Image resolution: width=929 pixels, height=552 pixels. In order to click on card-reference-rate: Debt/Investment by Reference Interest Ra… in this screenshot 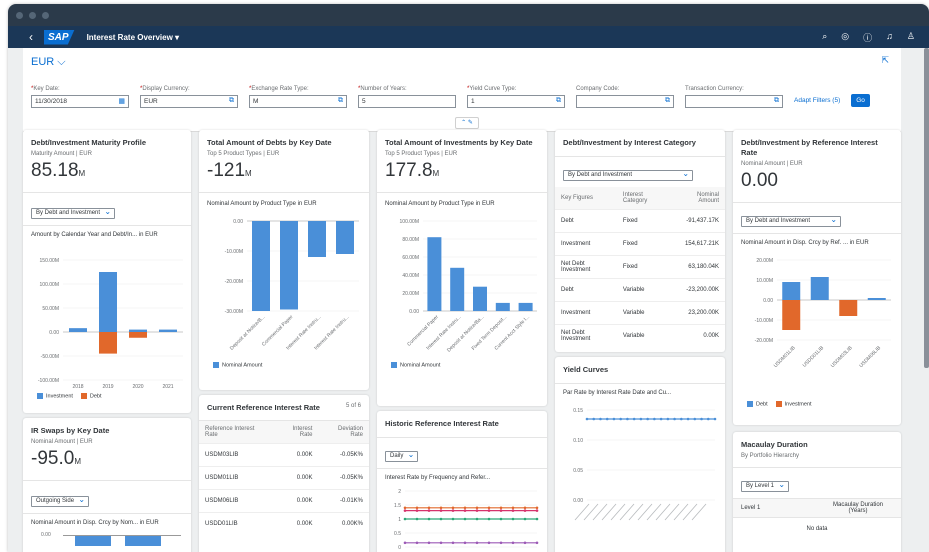, I will do `click(817, 277)`.